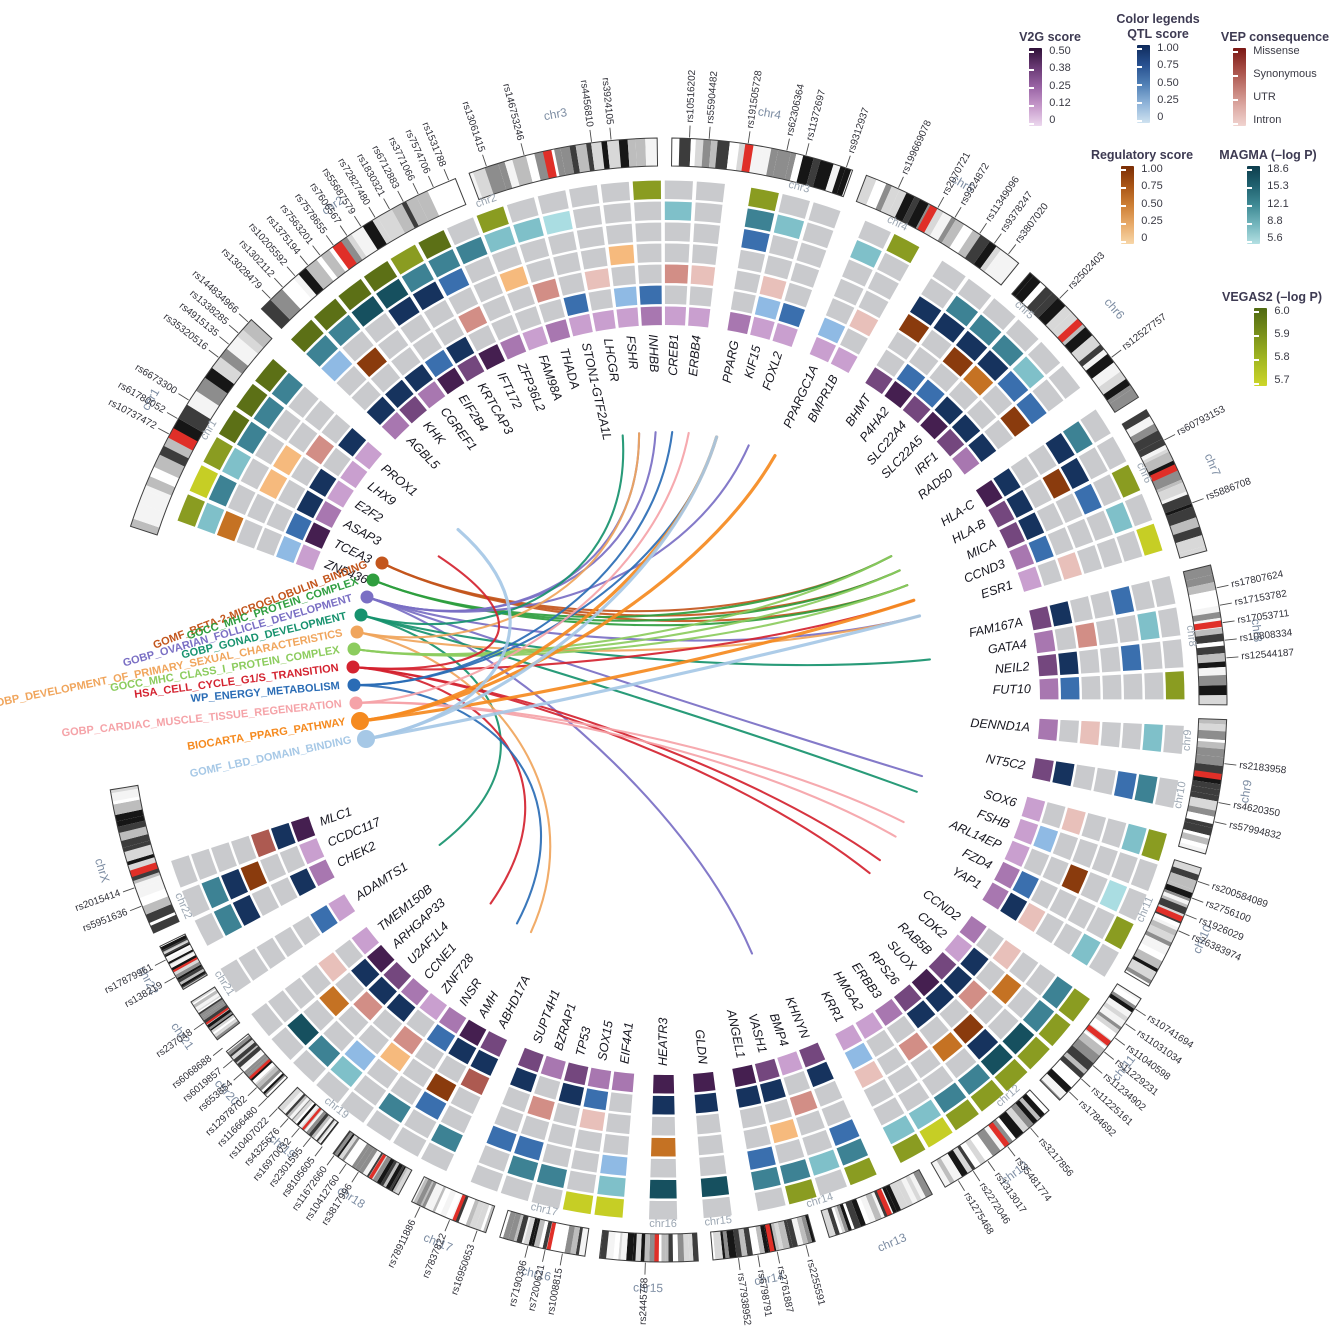  Describe the element at coordinates (736, 1033) in the screenshot. I see `gene-label: ANGEL1` at that location.